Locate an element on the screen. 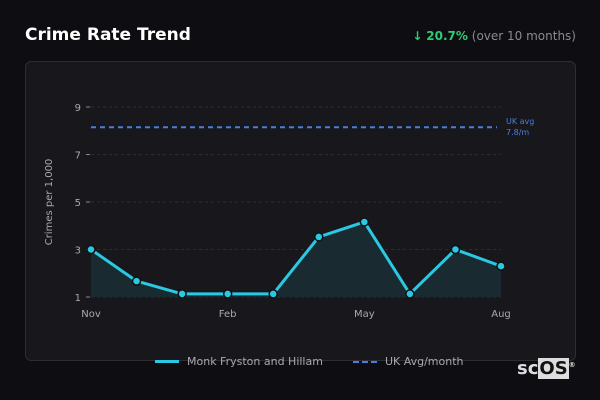 The image size is (600, 400). series-line is located at coordinates (296, 258).